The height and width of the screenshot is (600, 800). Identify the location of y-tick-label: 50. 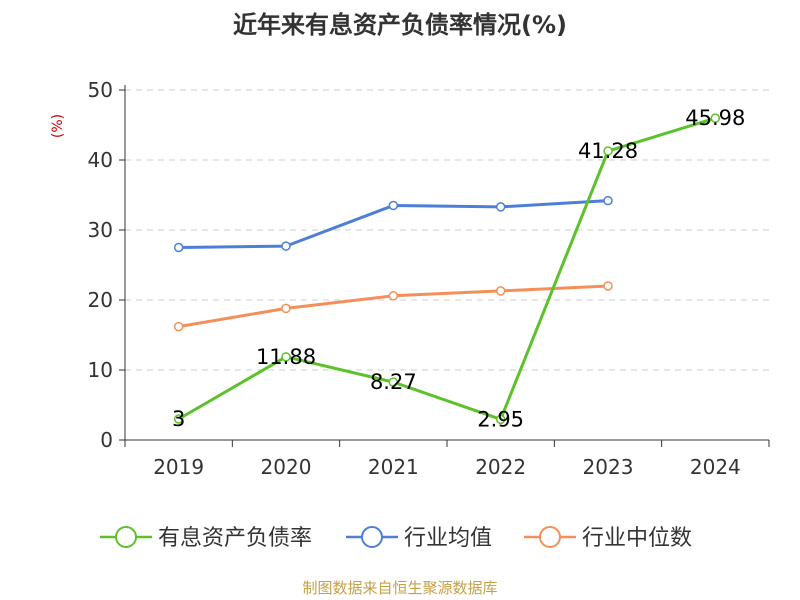
(100, 90).